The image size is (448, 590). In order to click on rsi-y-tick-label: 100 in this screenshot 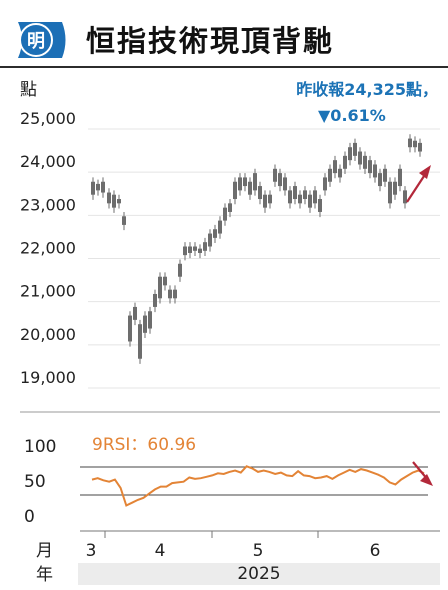, I will do `click(40, 447)`.